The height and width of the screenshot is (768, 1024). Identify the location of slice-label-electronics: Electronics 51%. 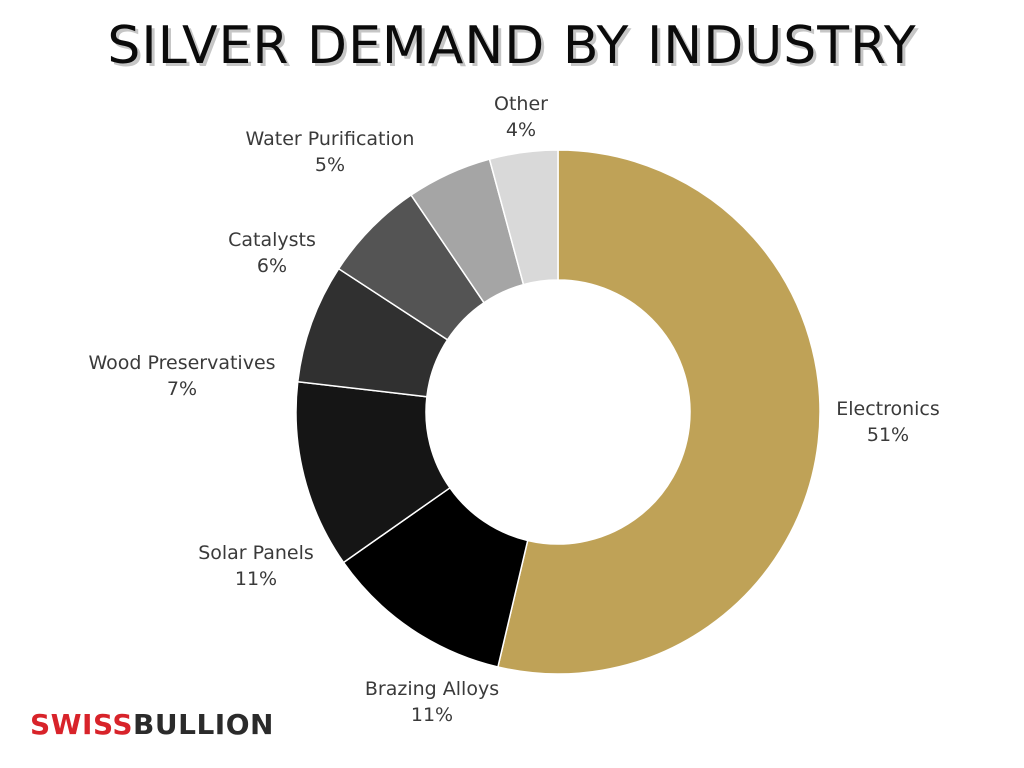
(888, 422).